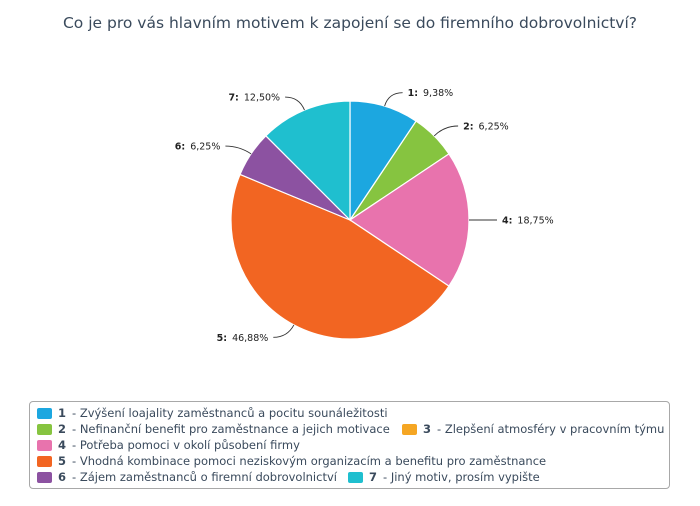 Image resolution: width=700 pixels, height=506 pixels. I want to click on legend-number-6: 6, so click(62, 477).